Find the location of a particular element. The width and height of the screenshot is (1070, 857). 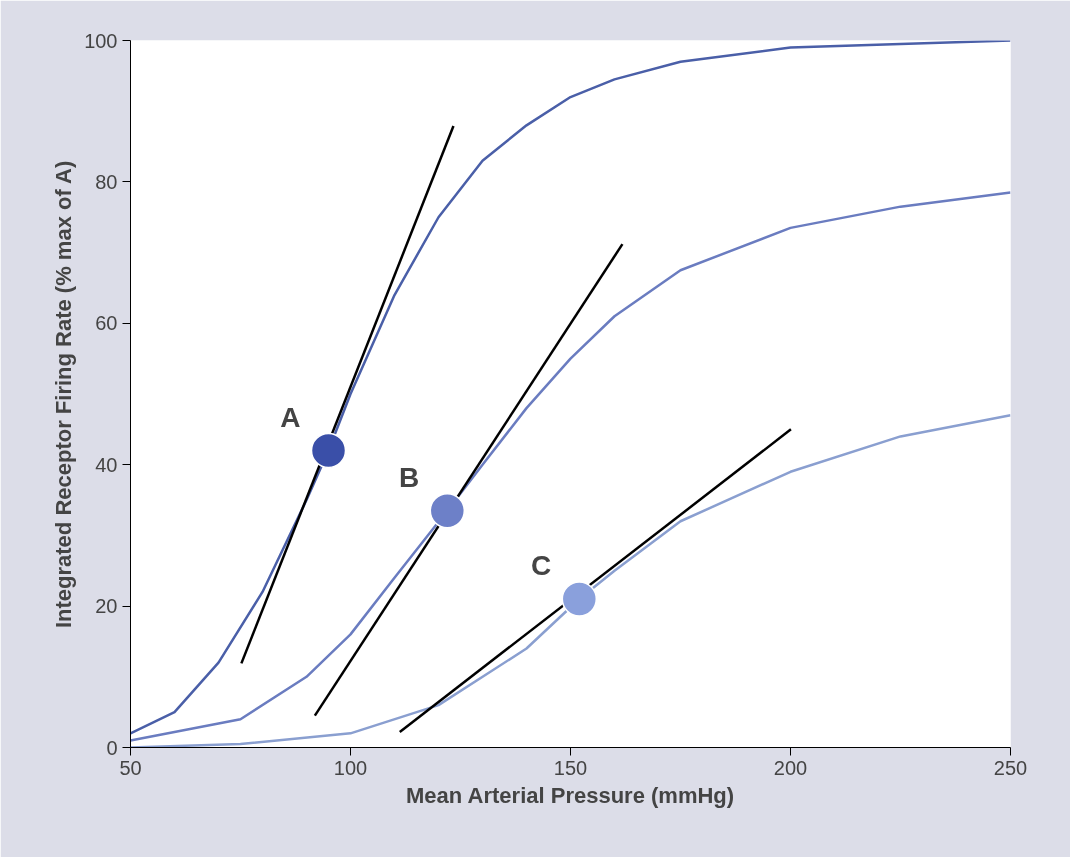

y-tick-label: 100 is located at coordinates (101, 40).